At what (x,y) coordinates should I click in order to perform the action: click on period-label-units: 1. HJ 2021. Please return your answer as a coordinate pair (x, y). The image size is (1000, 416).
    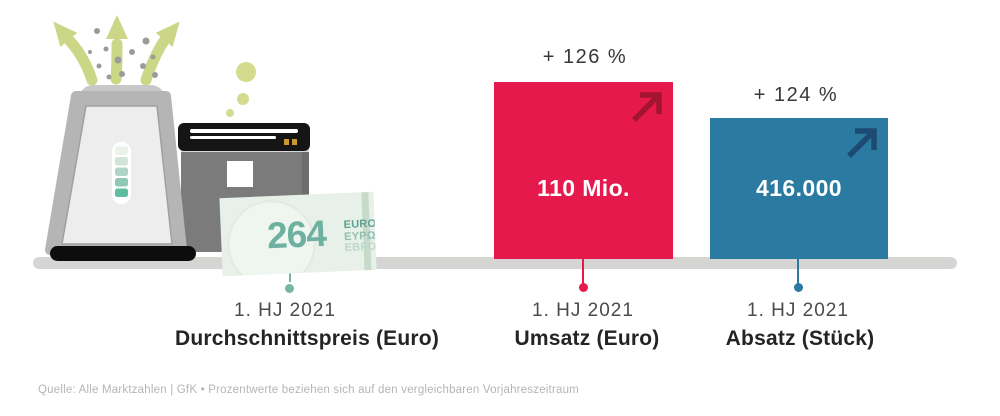
    Looking at the image, I should click on (798, 310).